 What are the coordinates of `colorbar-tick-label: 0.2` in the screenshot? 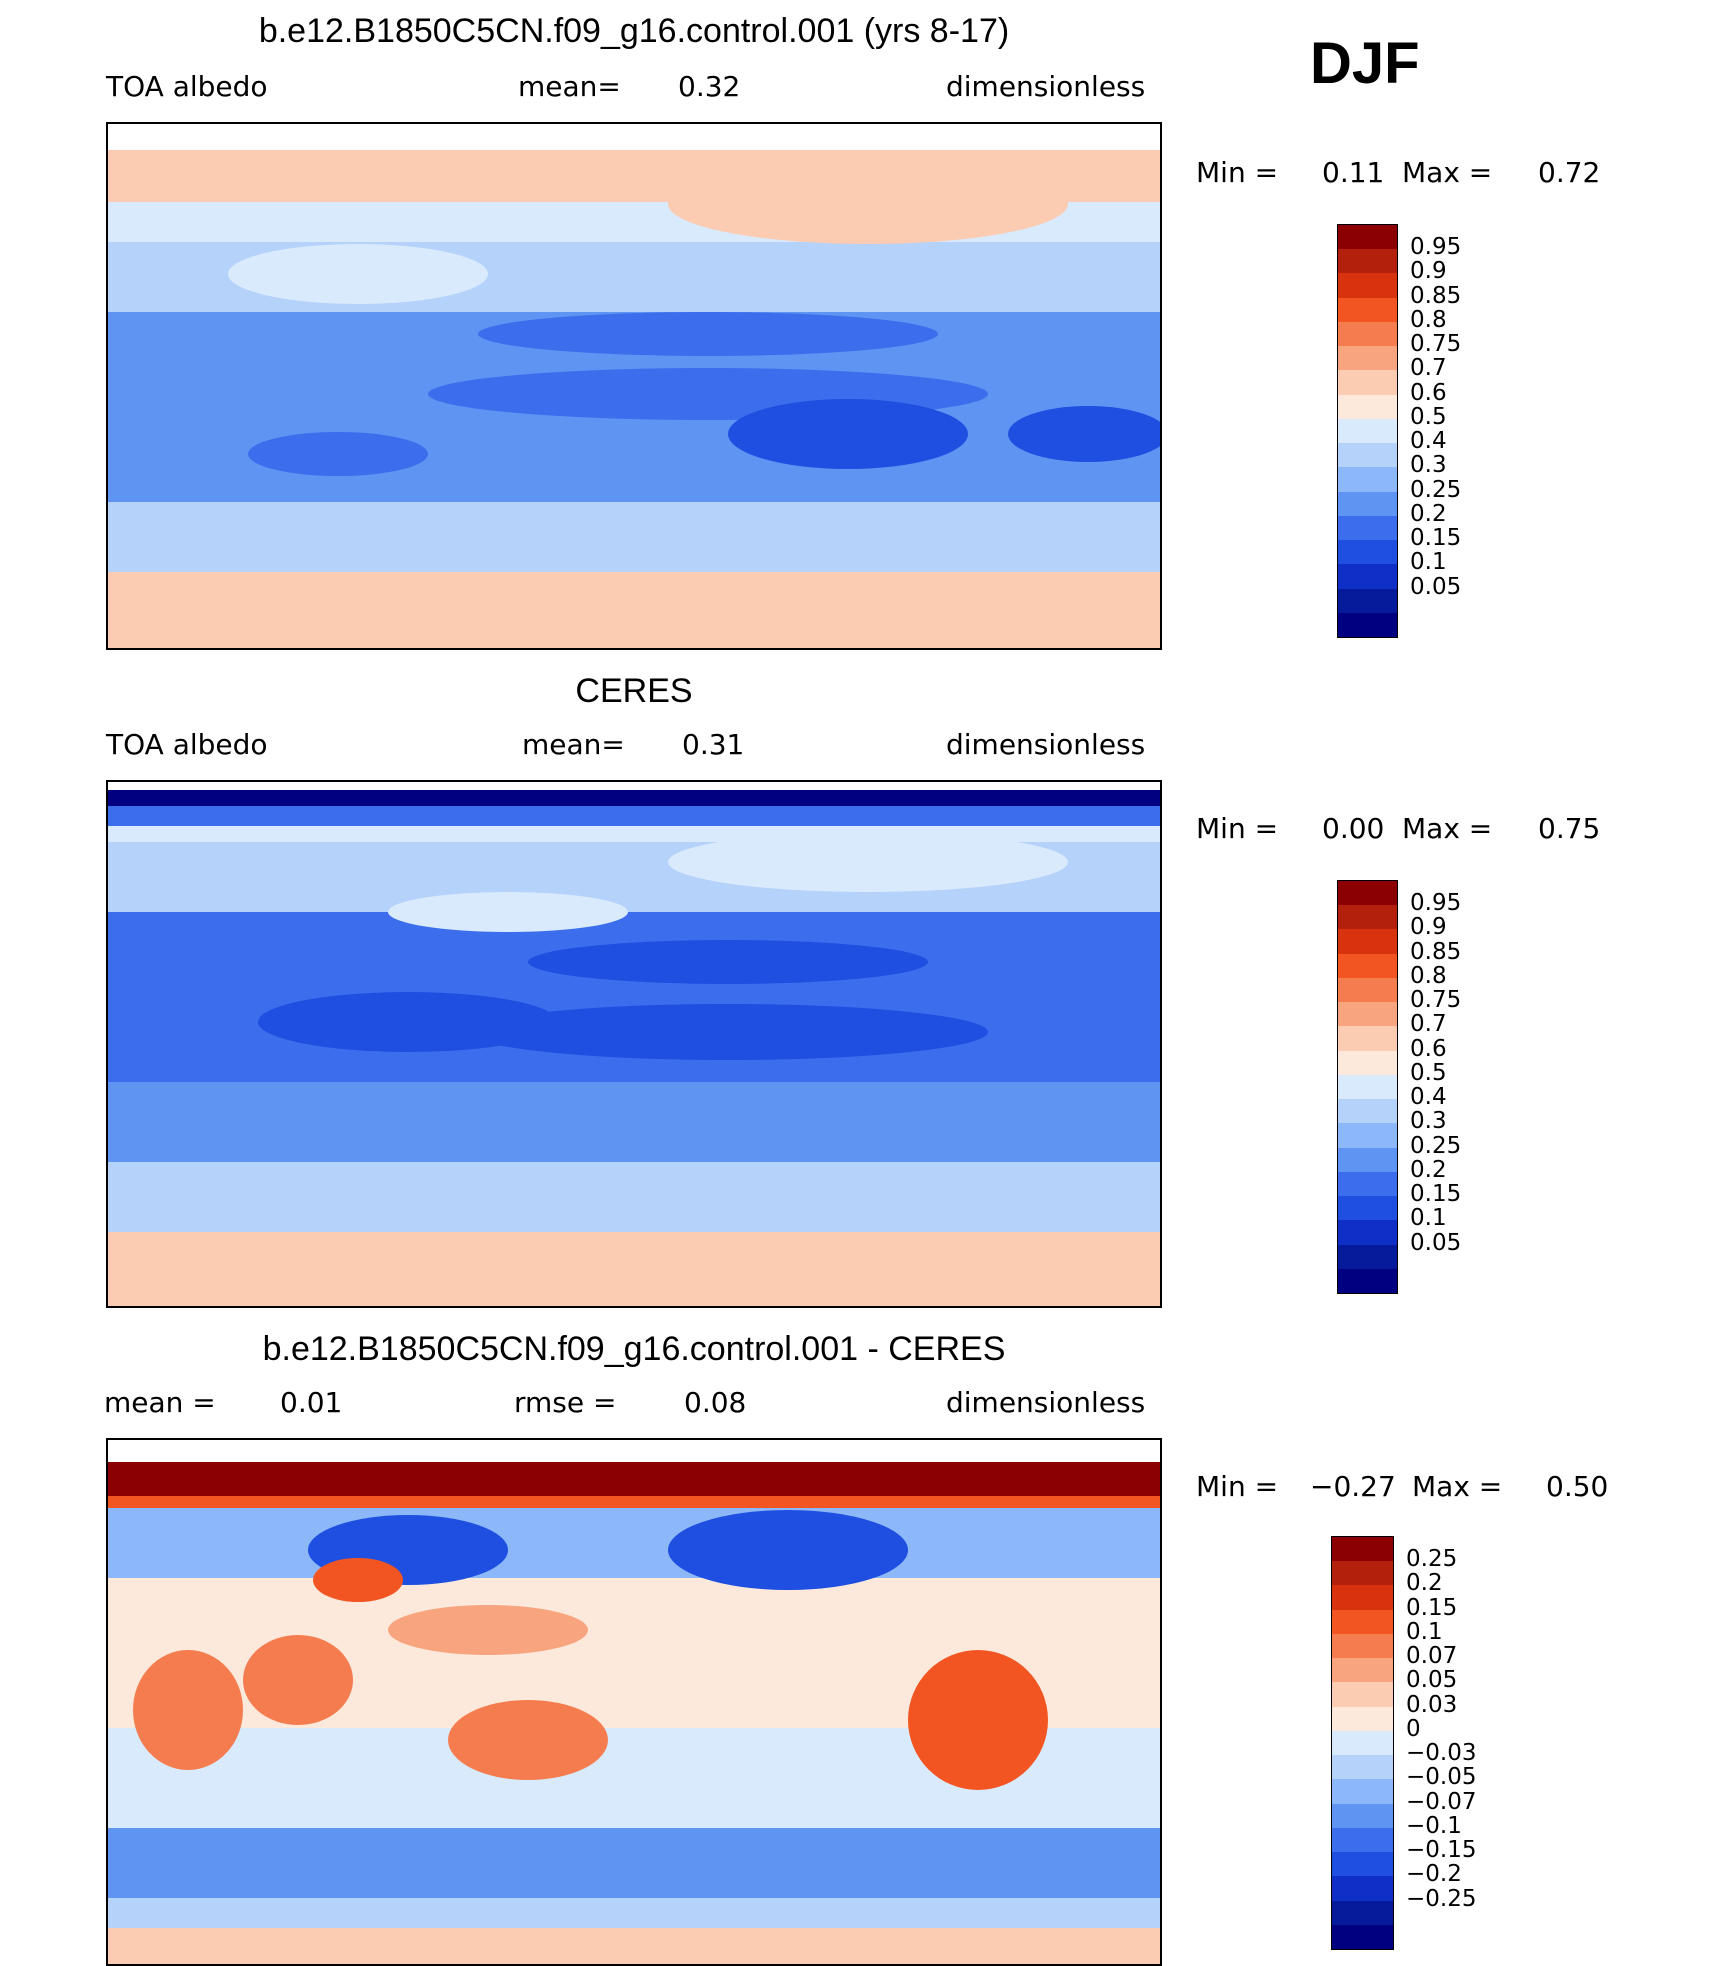 It's located at (1428, 1169).